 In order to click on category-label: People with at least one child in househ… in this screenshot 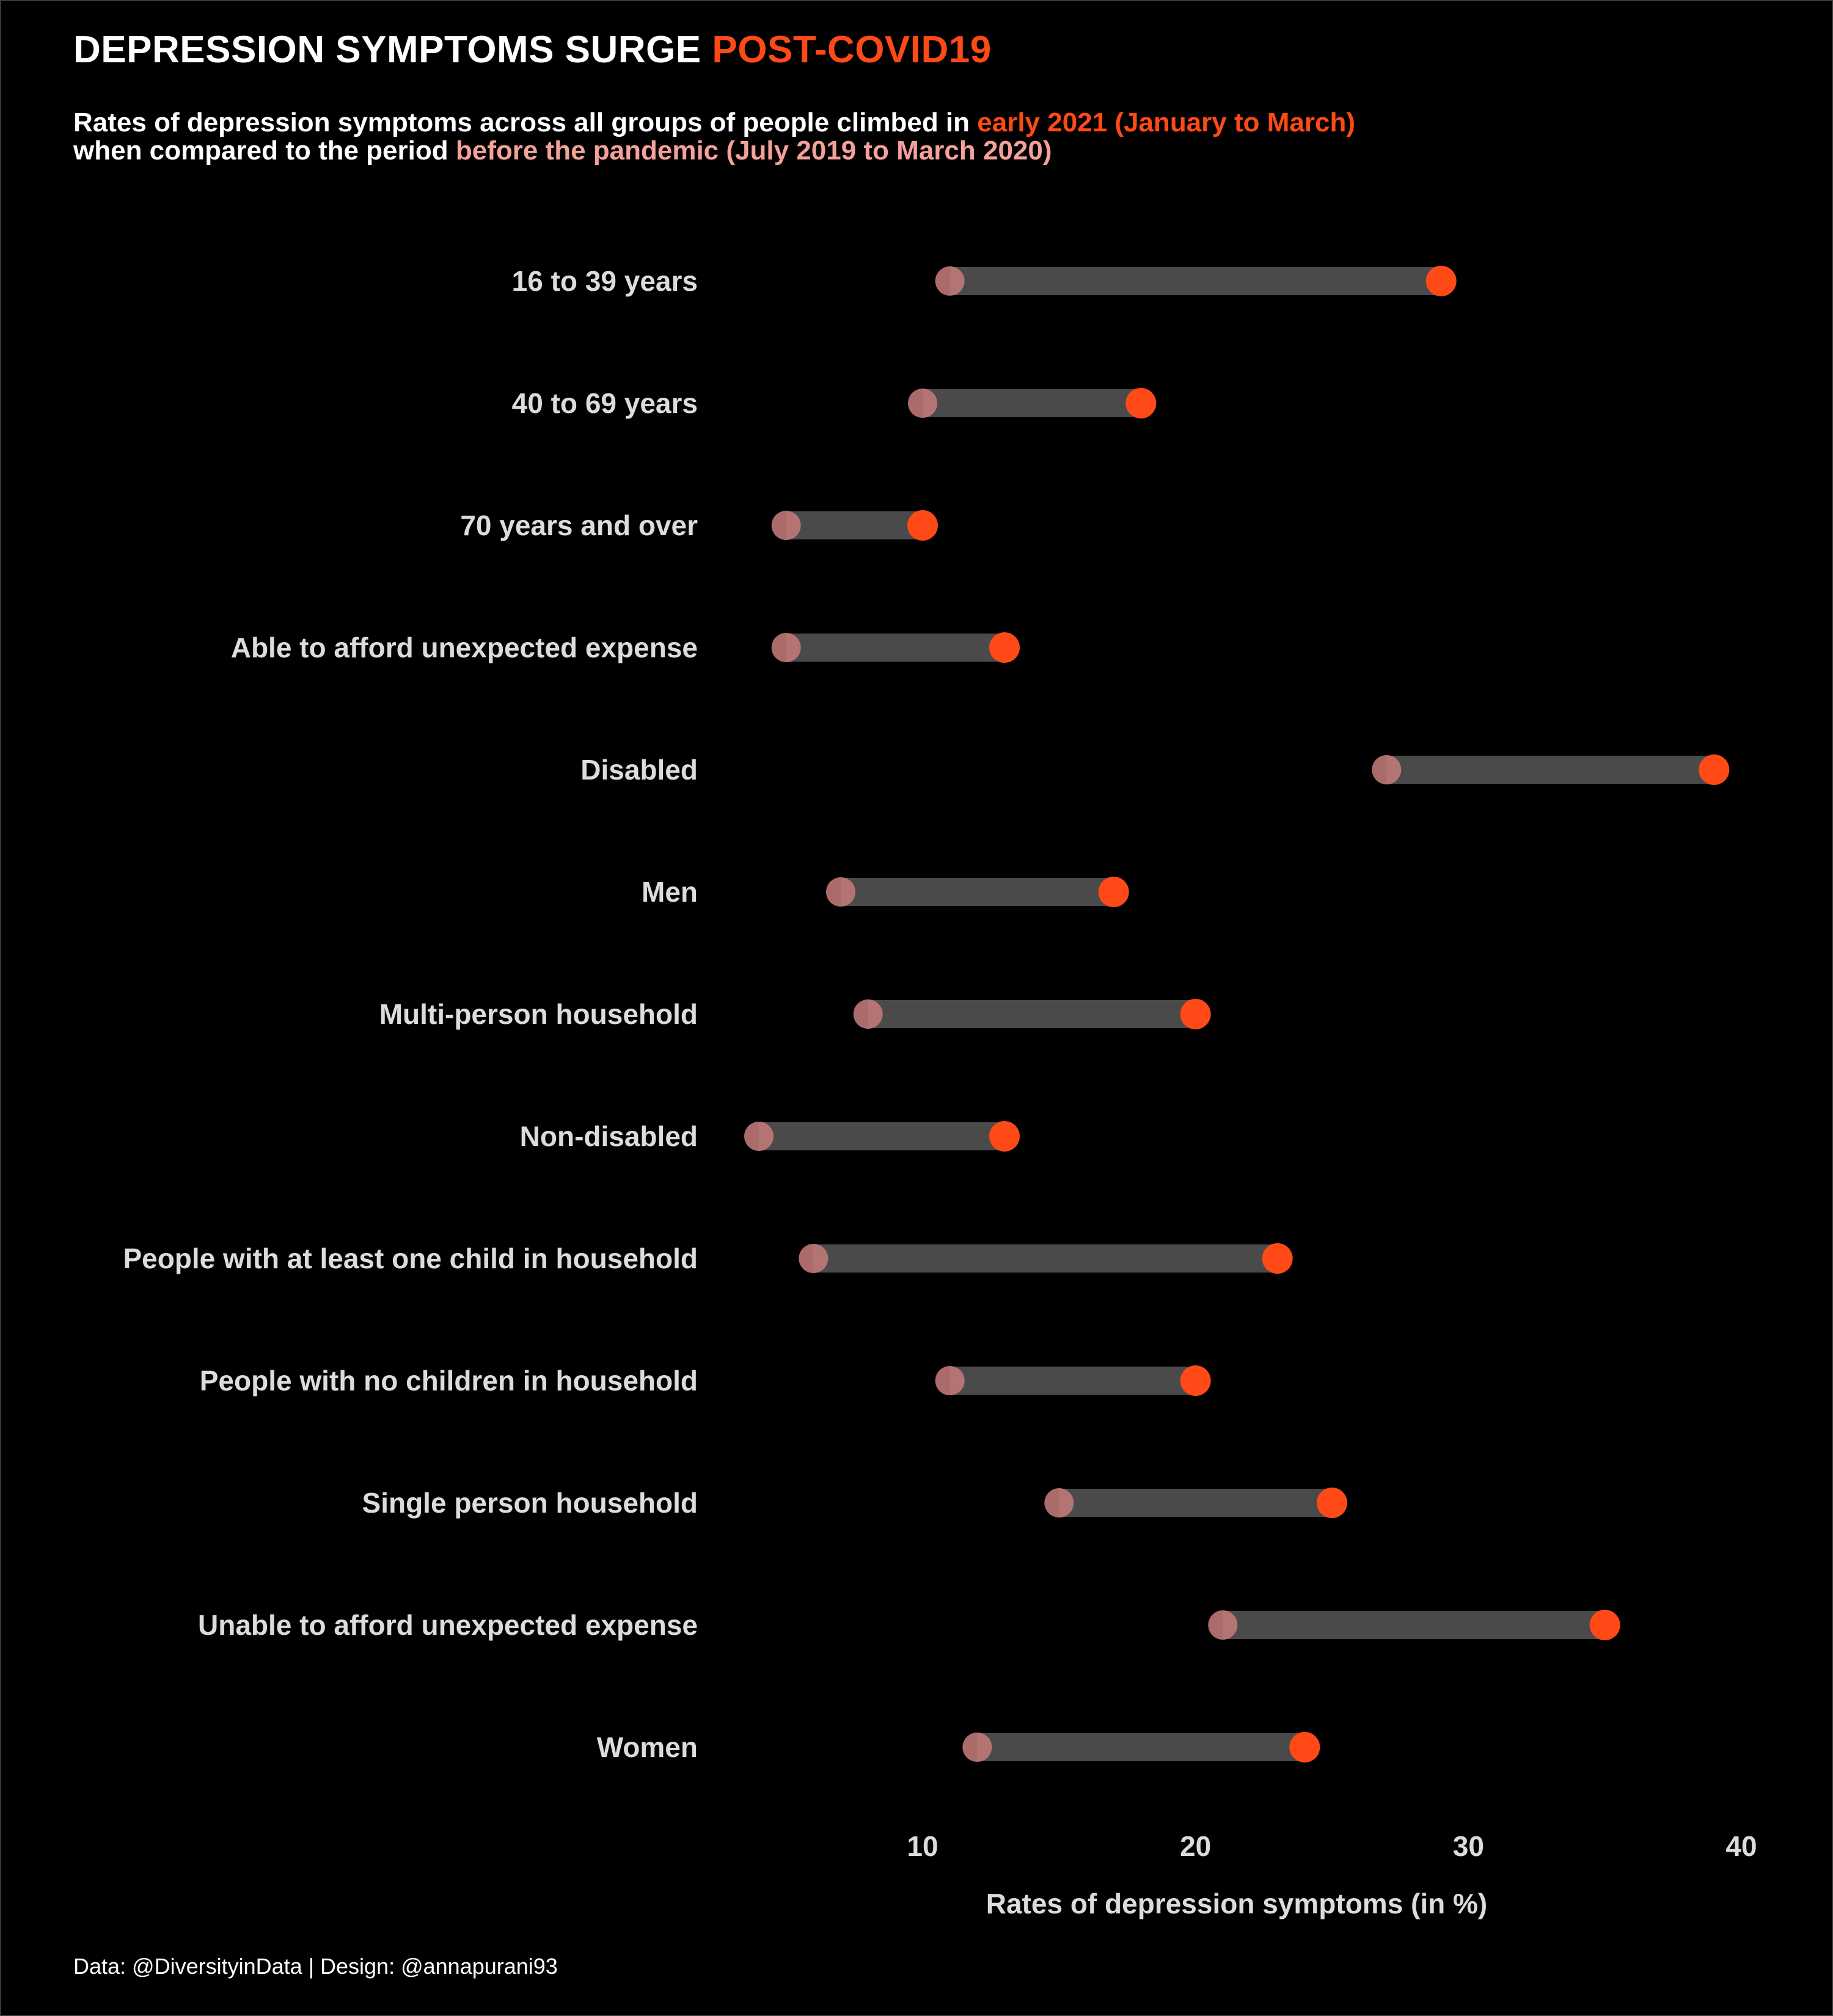, I will do `click(410, 1258)`.